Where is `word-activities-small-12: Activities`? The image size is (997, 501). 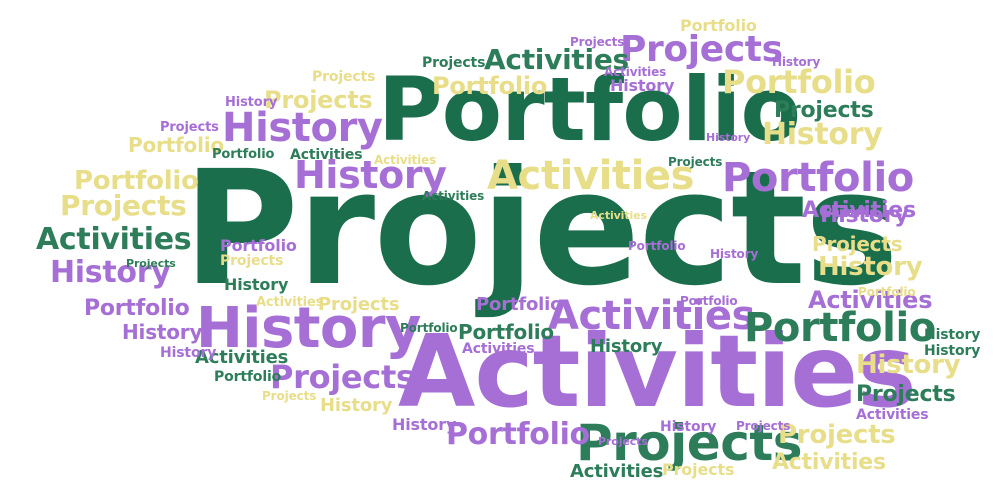 word-activities-small-12: Activities is located at coordinates (405, 160).